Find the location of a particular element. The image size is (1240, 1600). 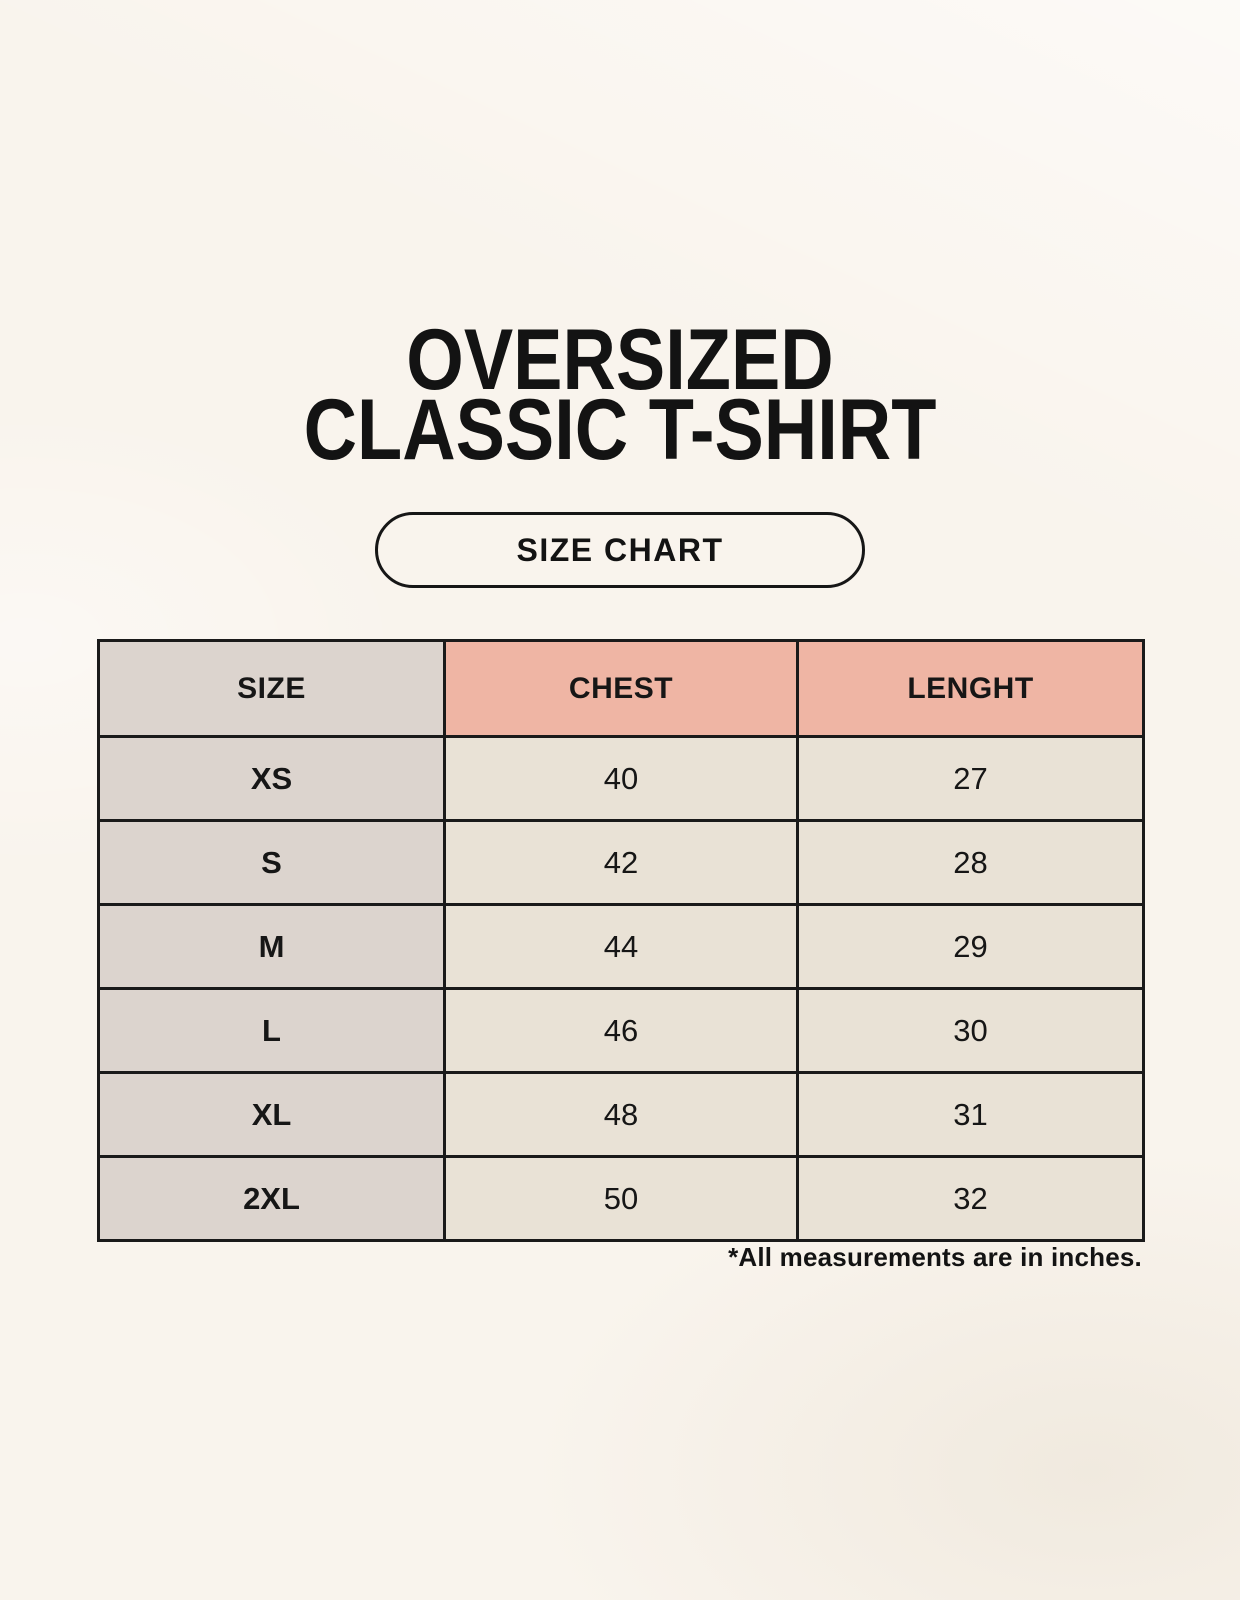

table-row: S 42 28 is located at coordinates (621, 862).